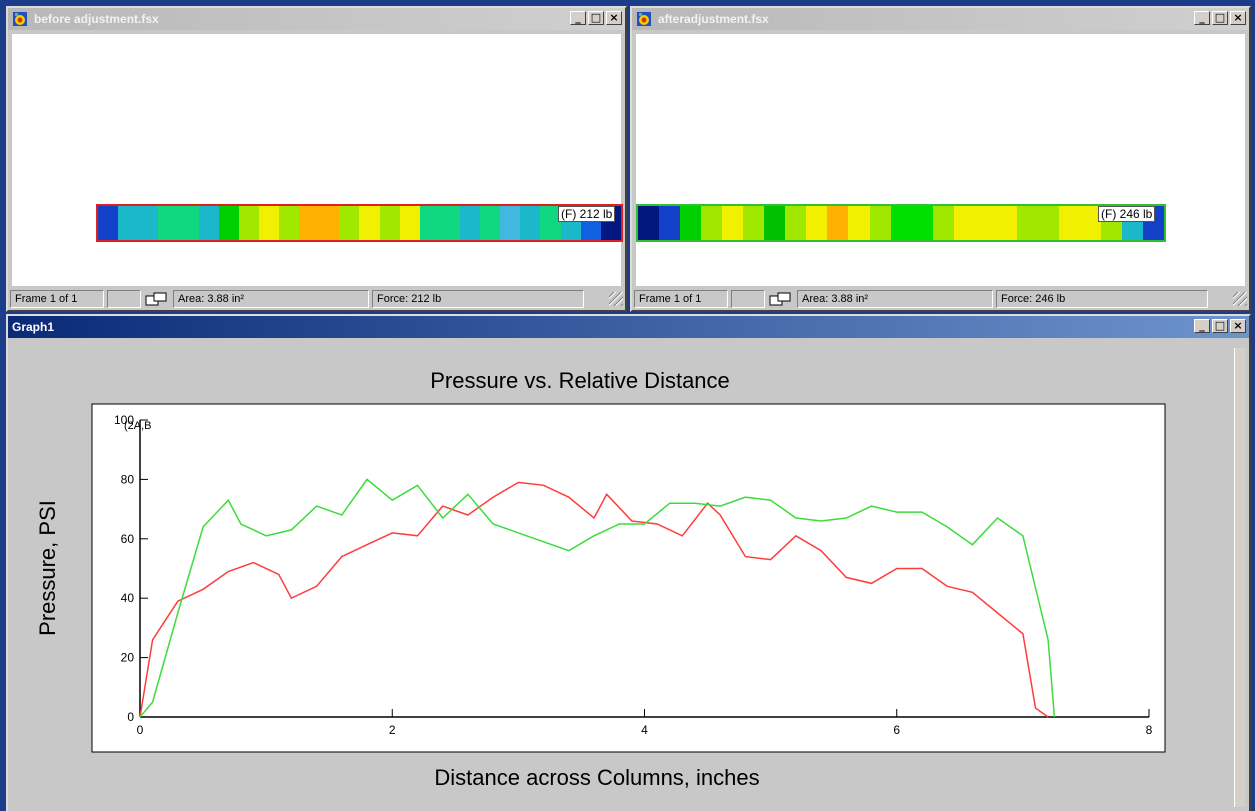 Image resolution: width=1255 pixels, height=811 pixels. I want to click on force-readout: Force: 246 lb, so click(1102, 299).